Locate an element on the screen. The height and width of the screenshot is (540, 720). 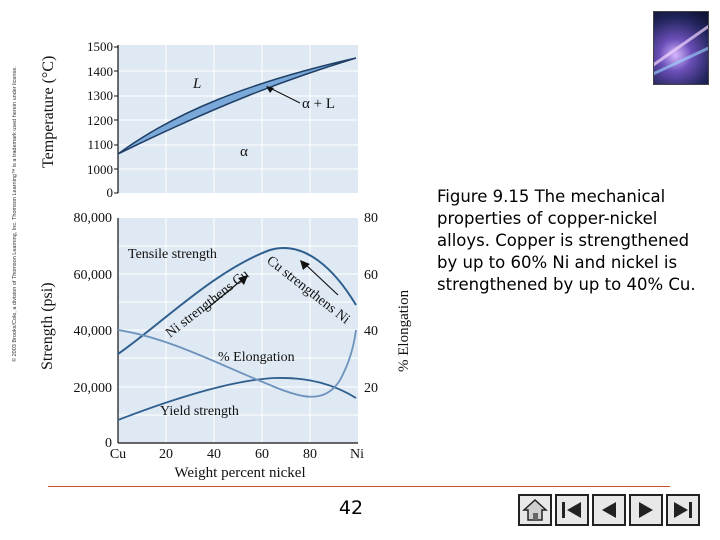
strength-axis-label: Strength (psi) is located at coordinates (47, 326).